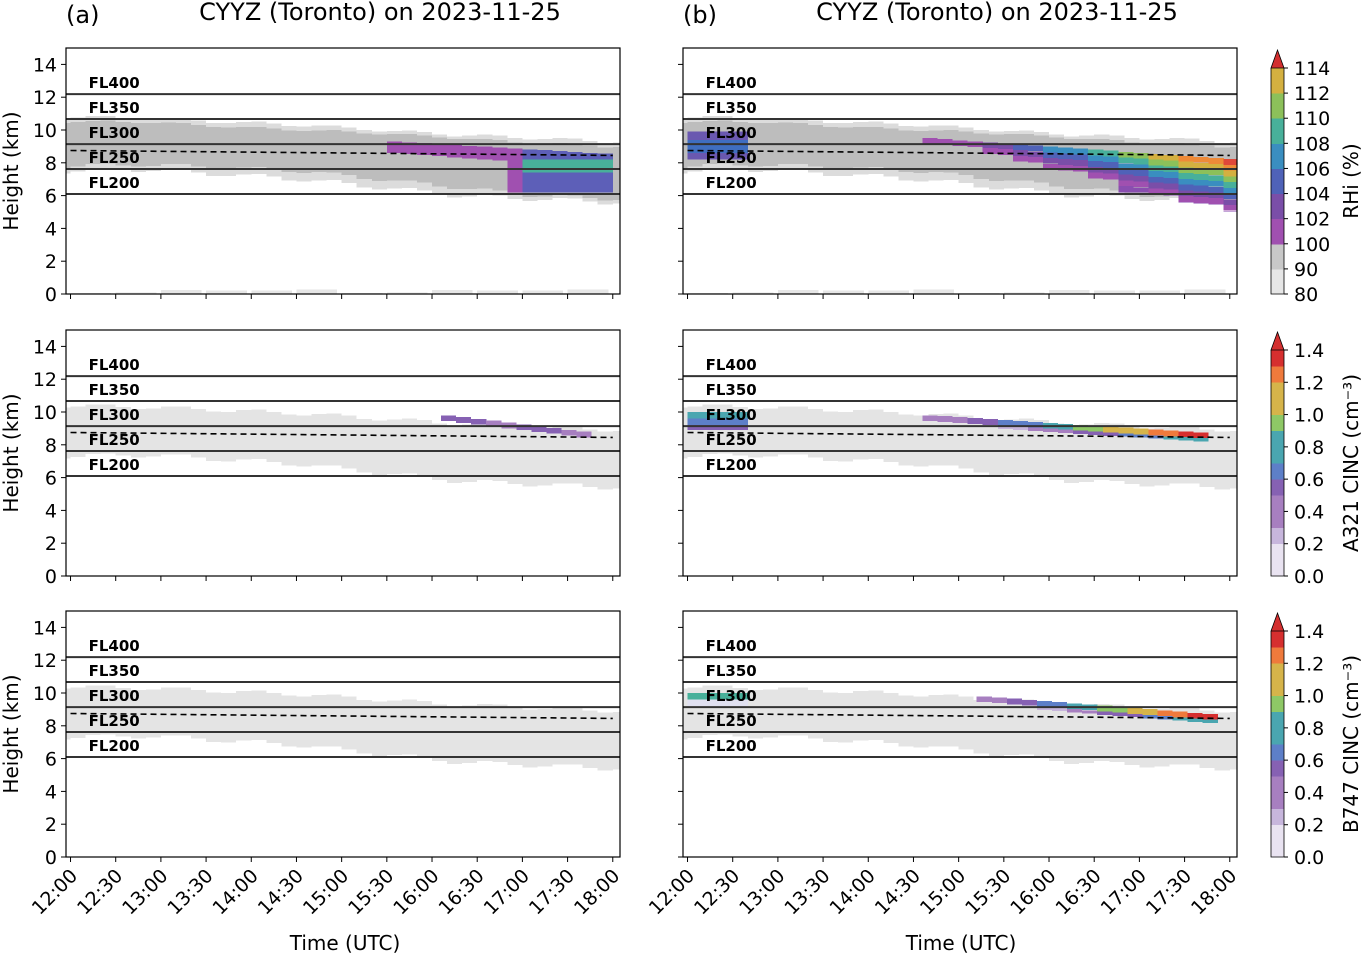 This screenshot has width=1364, height=957. I want to click on panel-r2-c2: FL400 FL350 FL300 FL250 FL200, so click(958, 455).